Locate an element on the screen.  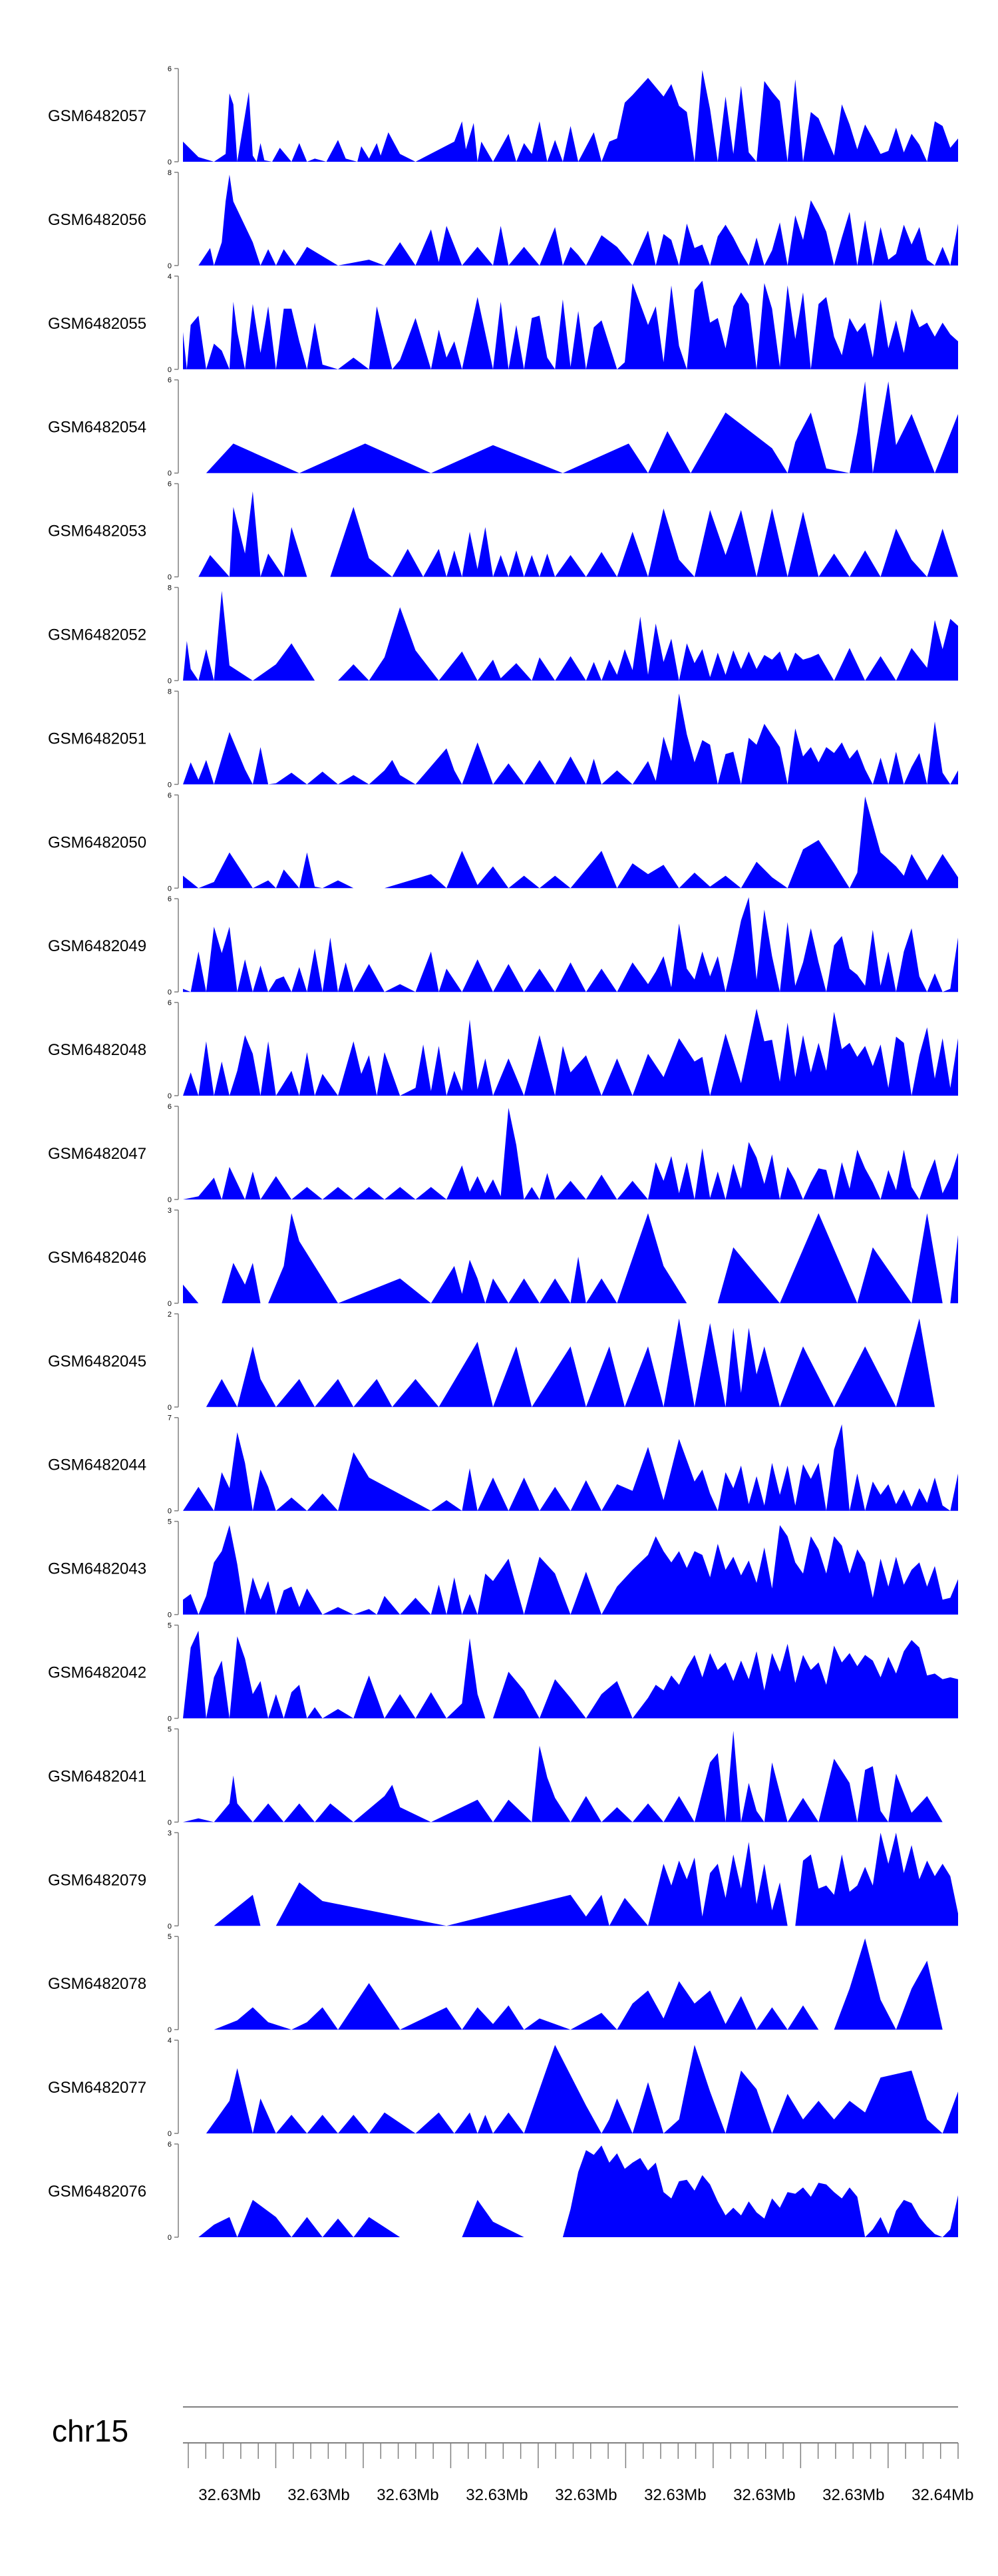
track-GSM6482079: GSM6482079 0 3 is located at coordinates (503, 1879).